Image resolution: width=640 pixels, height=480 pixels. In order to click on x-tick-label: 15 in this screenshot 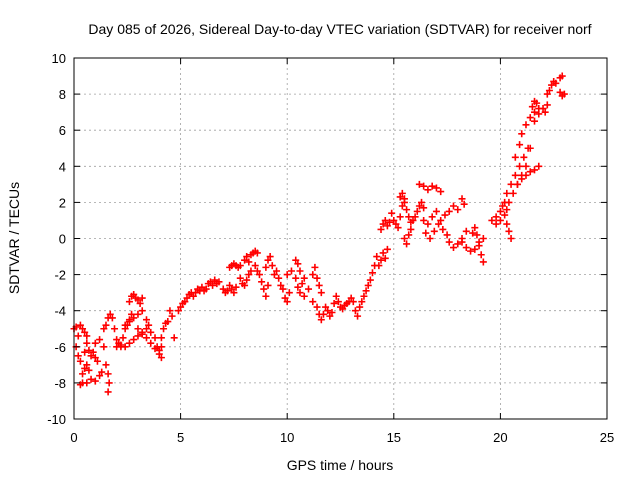, I will do `click(394, 437)`.